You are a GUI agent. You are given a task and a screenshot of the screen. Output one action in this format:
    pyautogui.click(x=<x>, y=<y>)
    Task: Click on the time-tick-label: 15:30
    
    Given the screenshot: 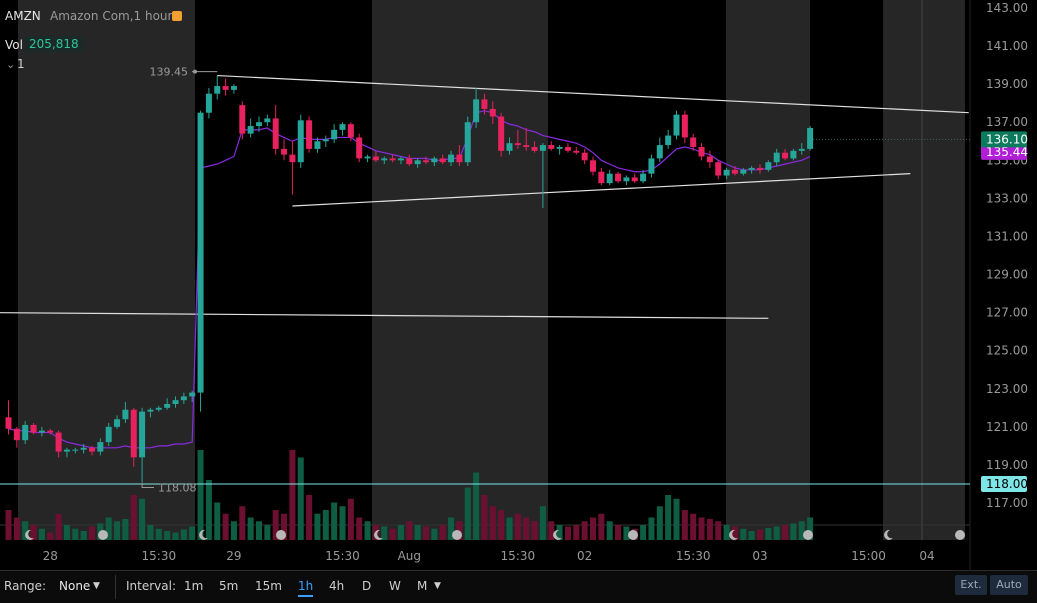 What is the action you would take?
    pyautogui.click(x=342, y=556)
    